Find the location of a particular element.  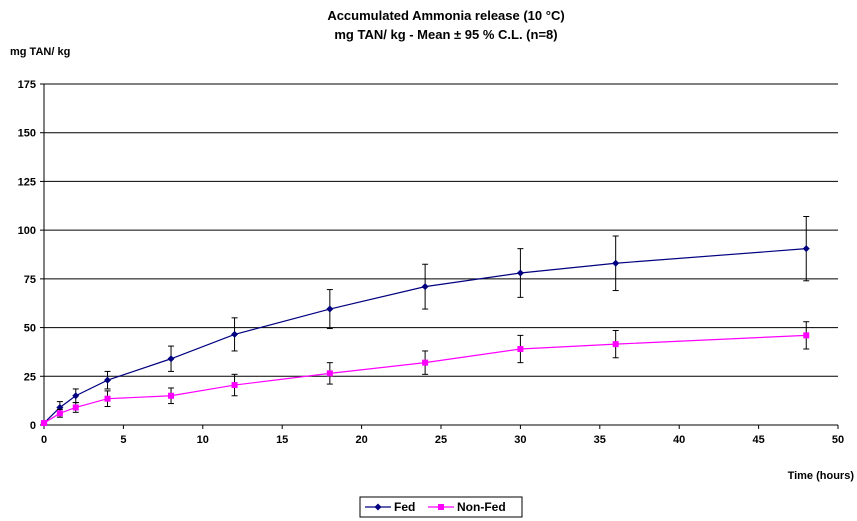

x-tick-label-30: 30 is located at coordinates (520, 440).